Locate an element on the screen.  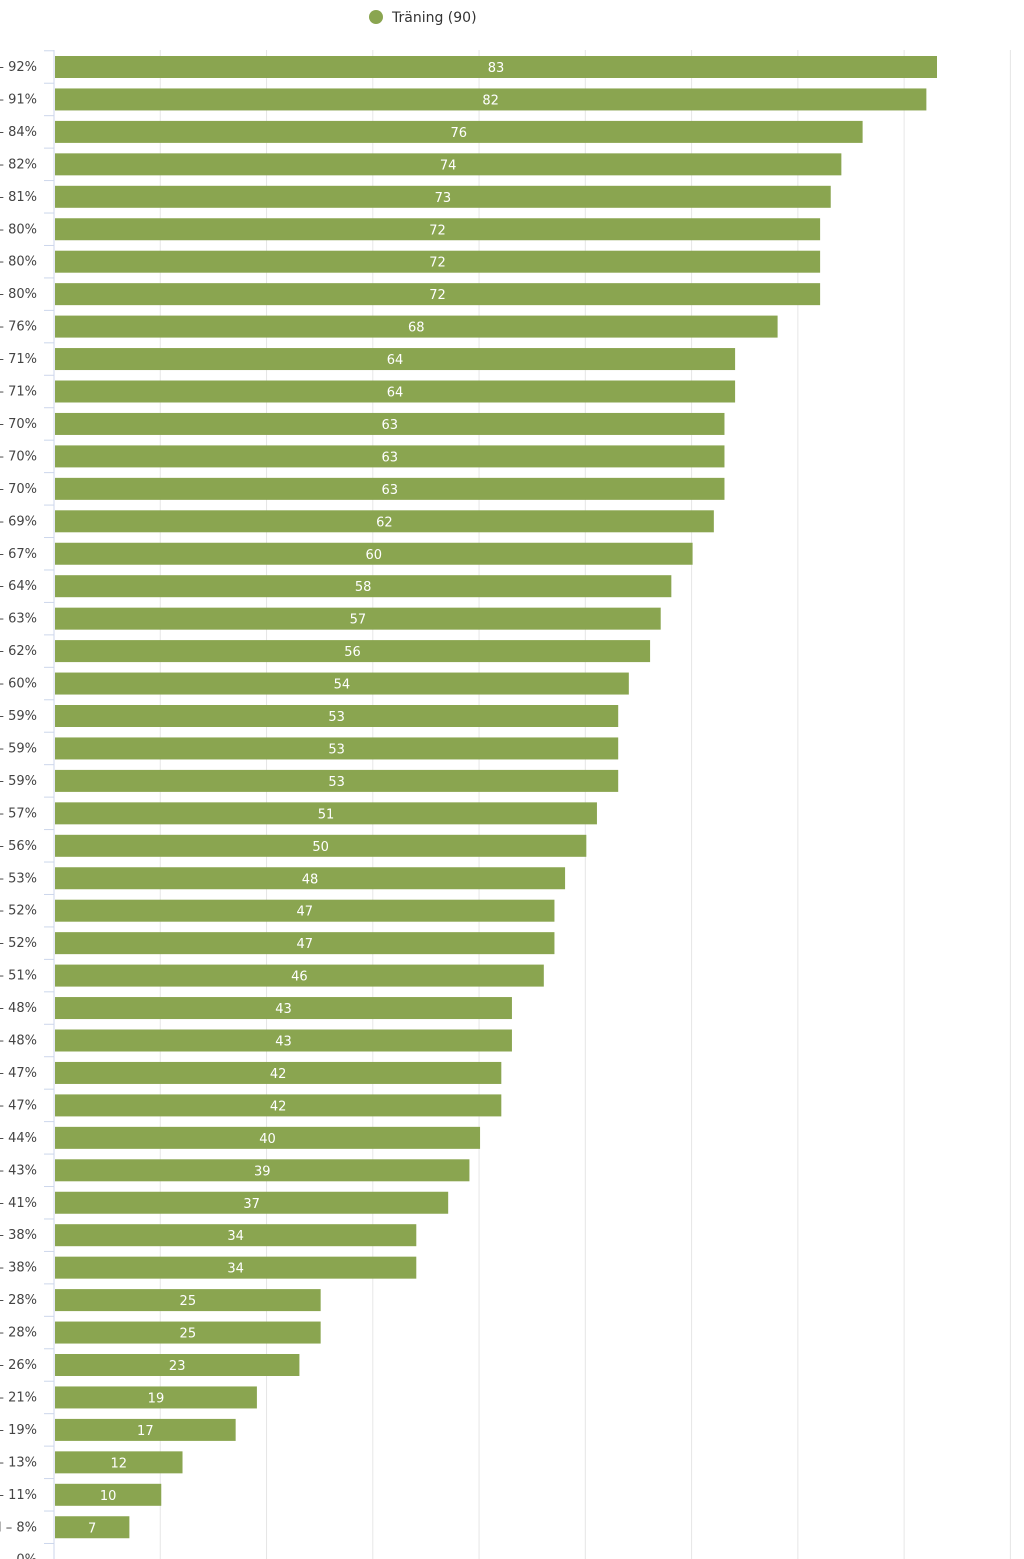
data-label: 37 is located at coordinates (251, 1204).